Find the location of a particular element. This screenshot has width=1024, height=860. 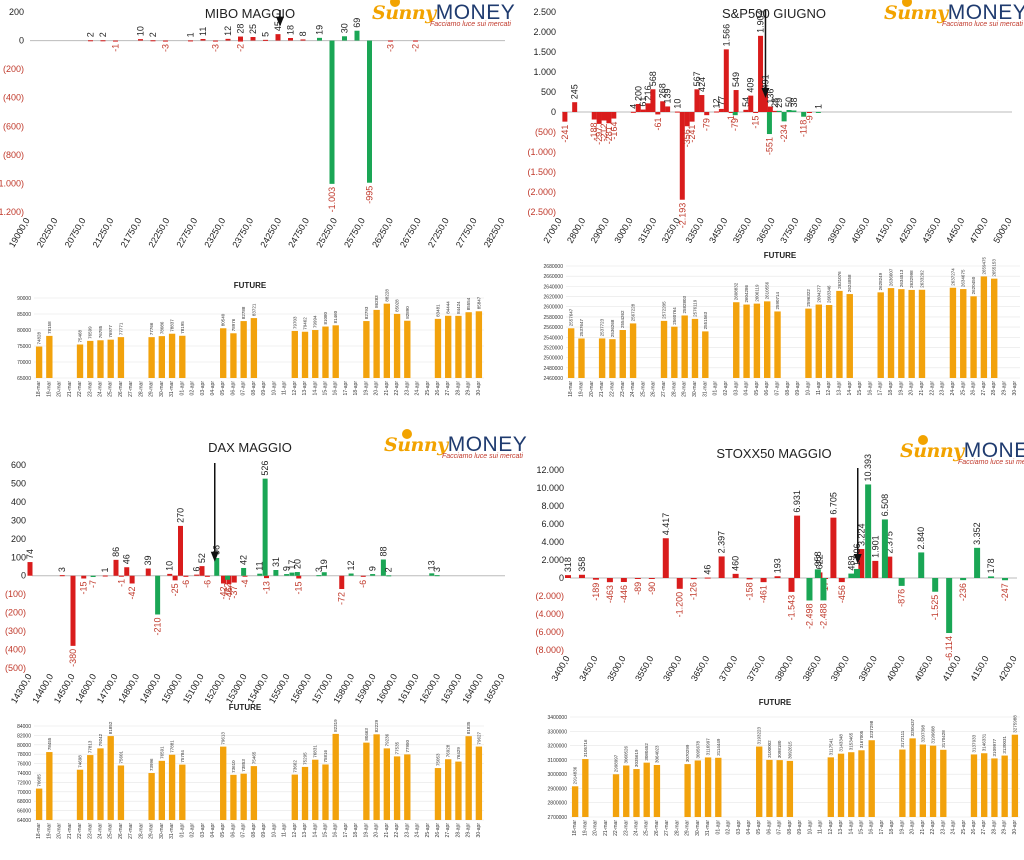

x-tick-label: 12-apr is located at coordinates (831, 827).